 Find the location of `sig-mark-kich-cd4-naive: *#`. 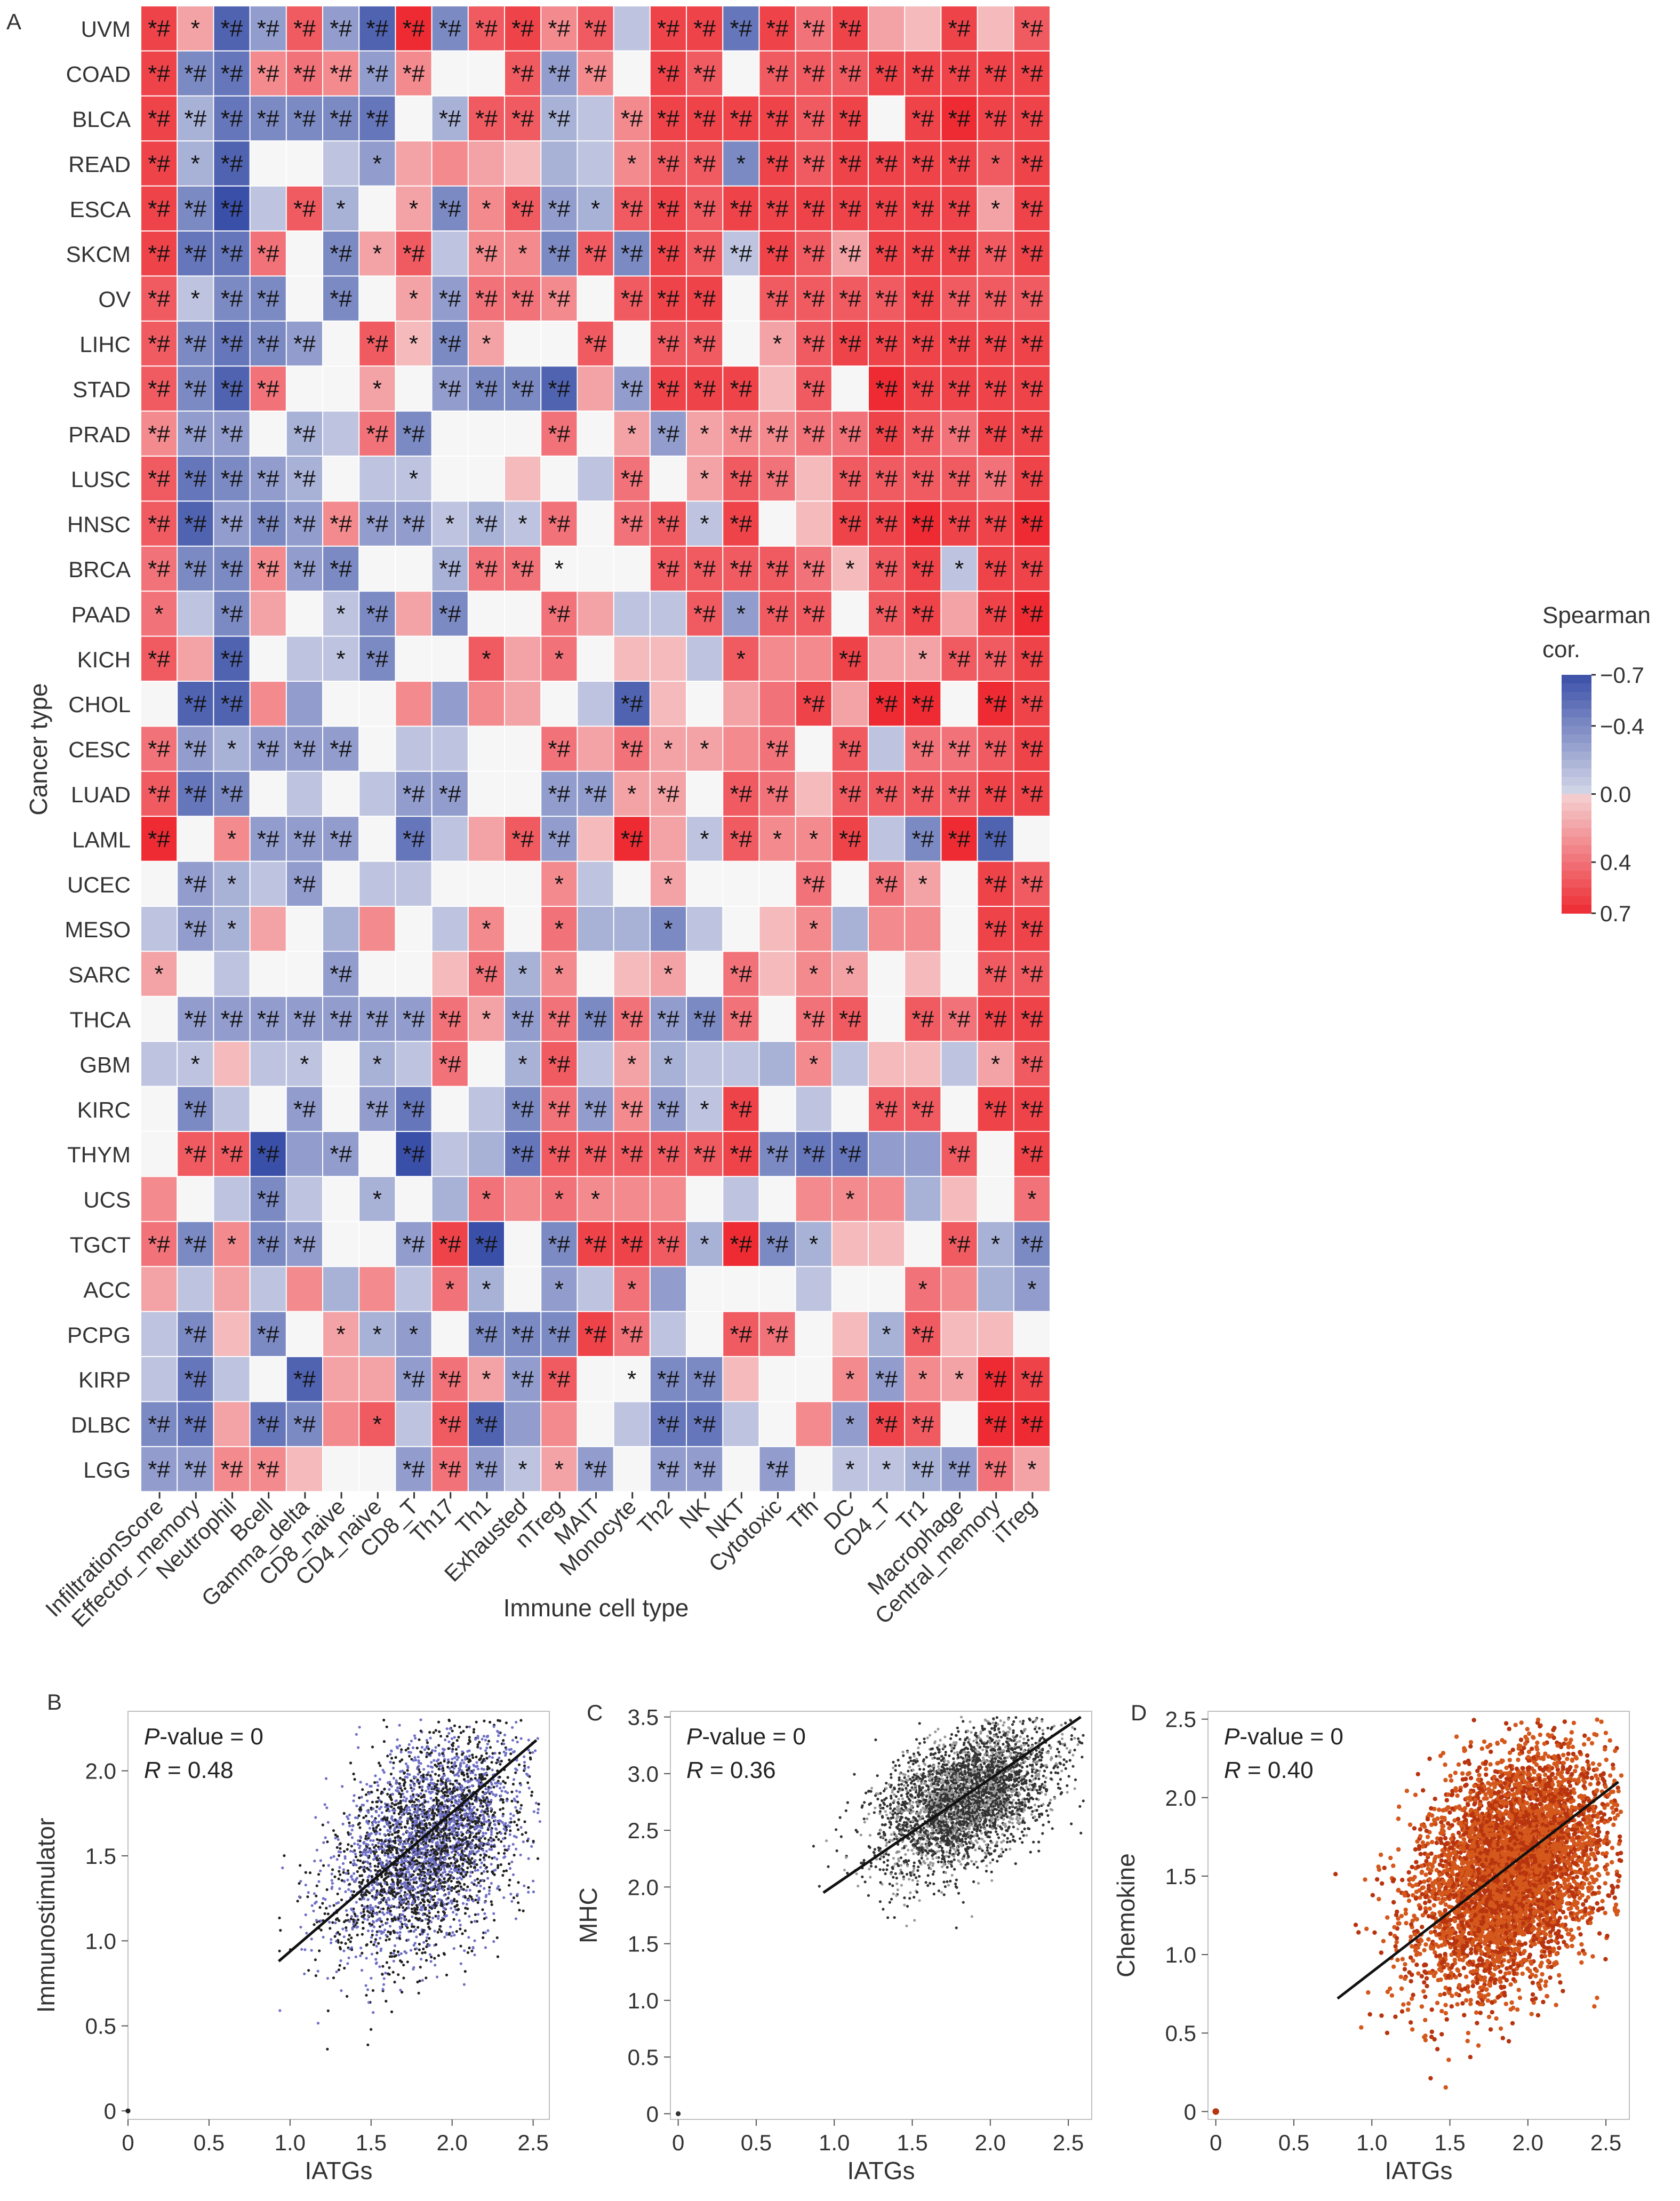

sig-mark-kich-cd4-naive: *# is located at coordinates (377, 659).